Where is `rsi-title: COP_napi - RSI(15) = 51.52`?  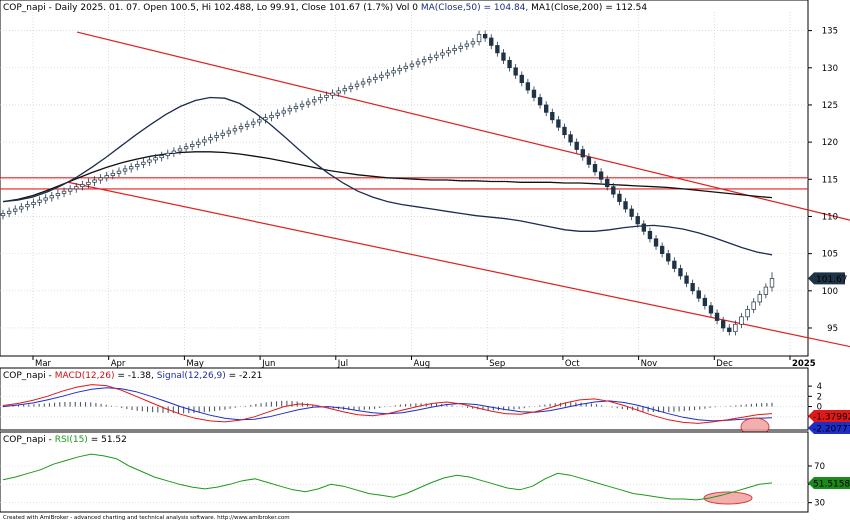 rsi-title: COP_napi - RSI(15) = 51.52 is located at coordinates (65, 440).